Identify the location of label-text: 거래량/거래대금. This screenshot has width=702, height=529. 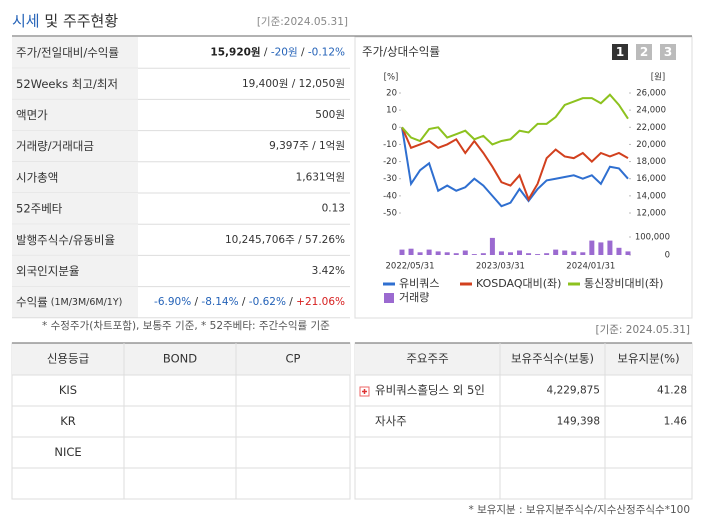
(55, 146).